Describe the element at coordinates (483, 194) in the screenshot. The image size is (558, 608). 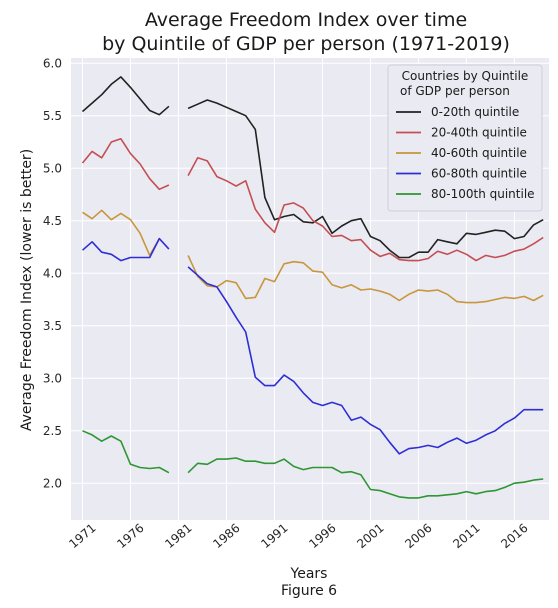
I see `legend-label-4: 80-100th quintile` at that location.